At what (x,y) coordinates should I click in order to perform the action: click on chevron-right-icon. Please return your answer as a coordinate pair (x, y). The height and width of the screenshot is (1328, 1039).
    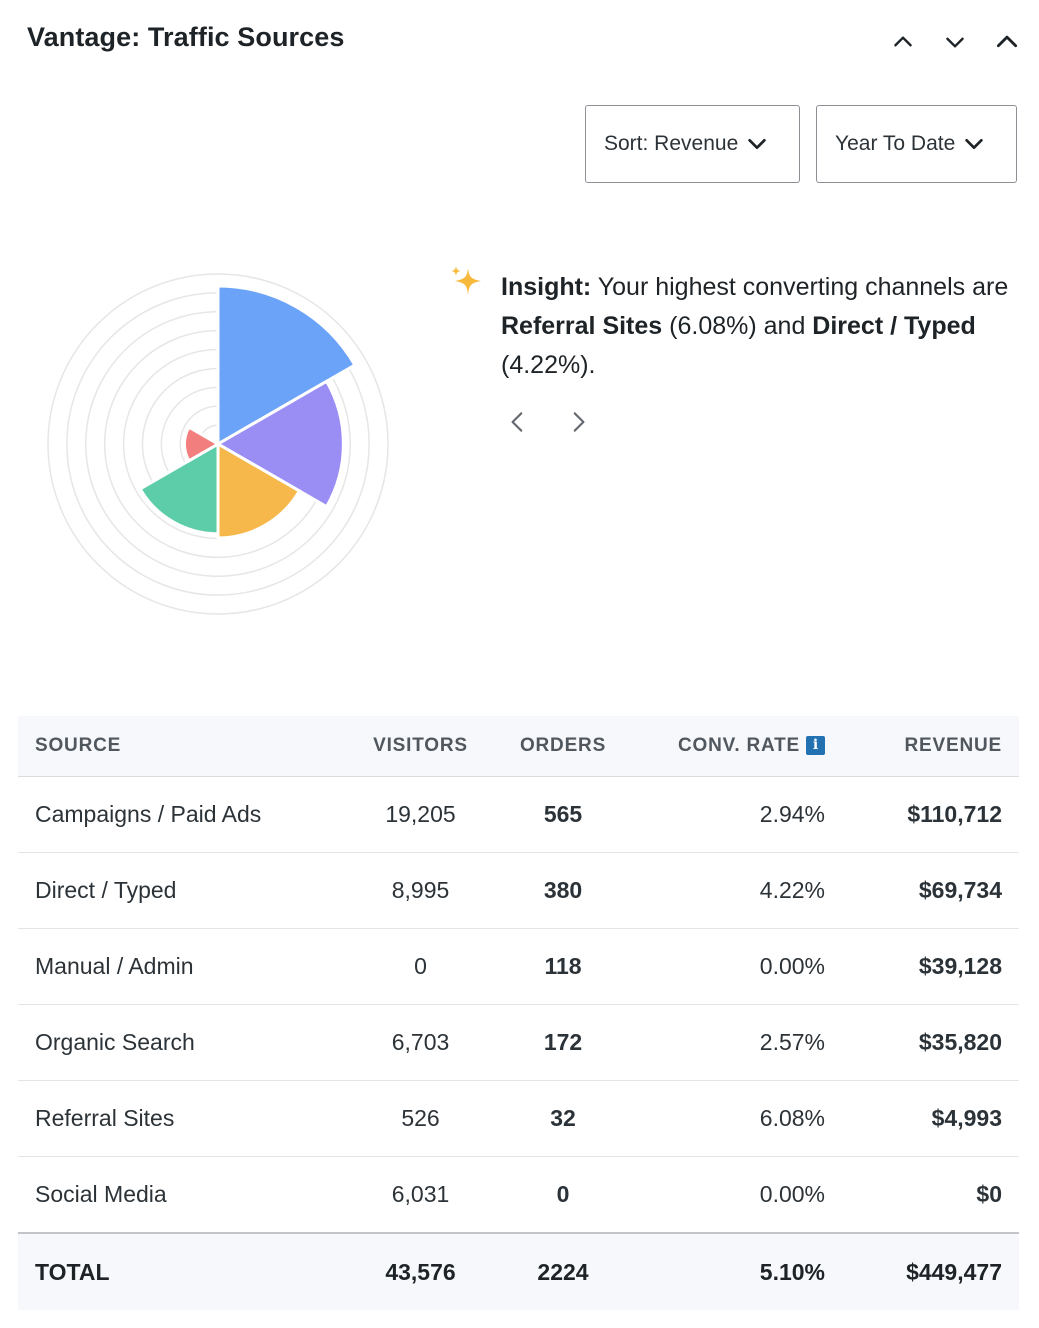
    Looking at the image, I should click on (579, 422).